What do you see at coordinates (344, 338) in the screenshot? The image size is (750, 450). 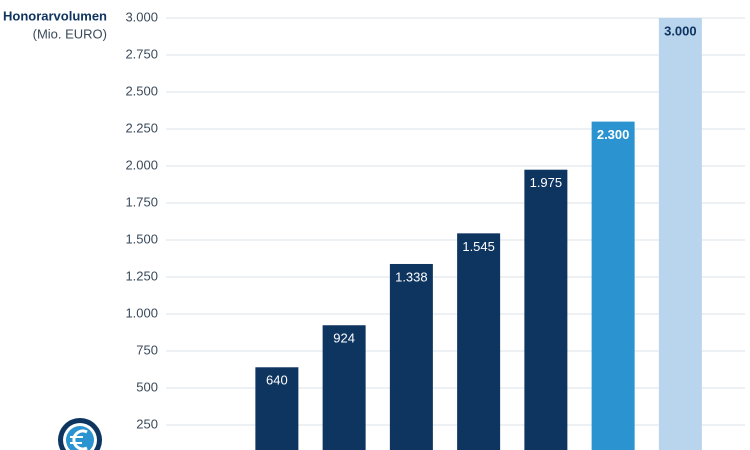 I see `value-label: 924` at bounding box center [344, 338].